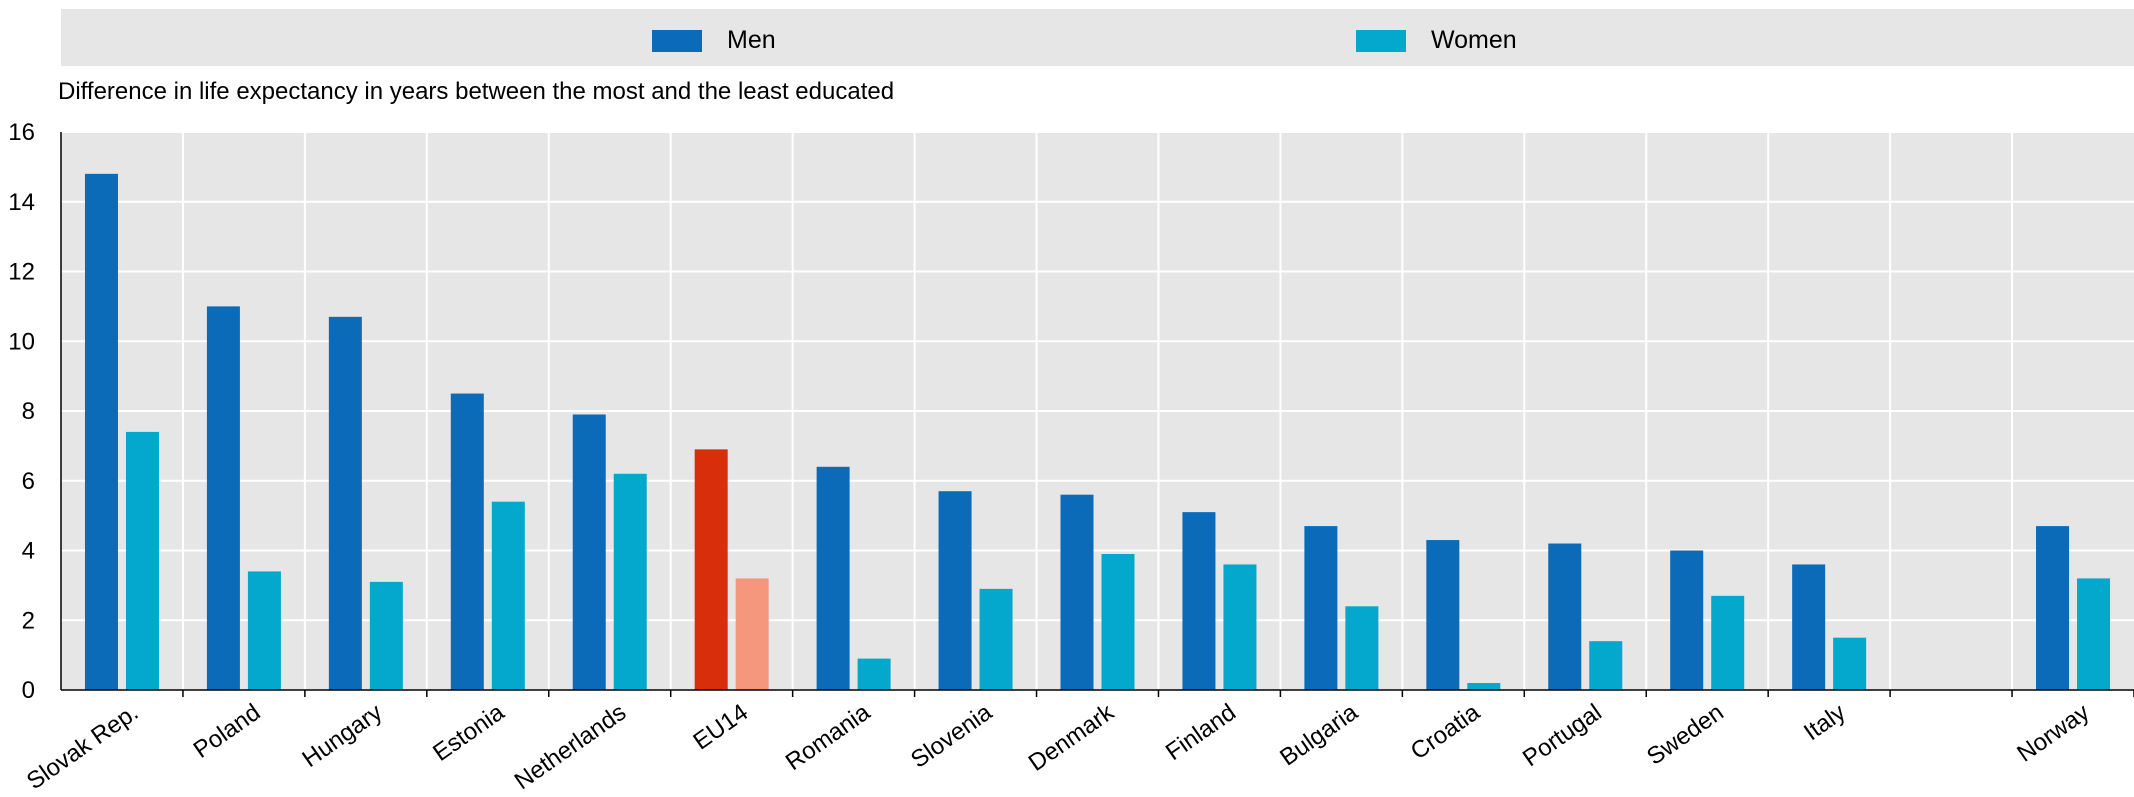 Image resolution: width=2134 pixels, height=797 pixels. What do you see at coordinates (21, 132) in the screenshot?
I see `y-tick-label: 16` at bounding box center [21, 132].